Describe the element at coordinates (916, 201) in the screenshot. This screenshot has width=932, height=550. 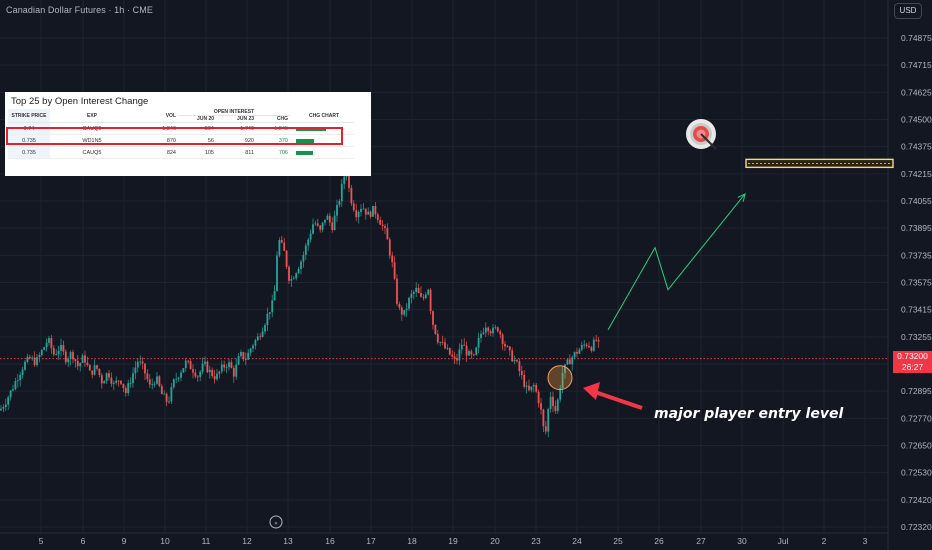
I see `y-tick-label: 0.74055` at that location.